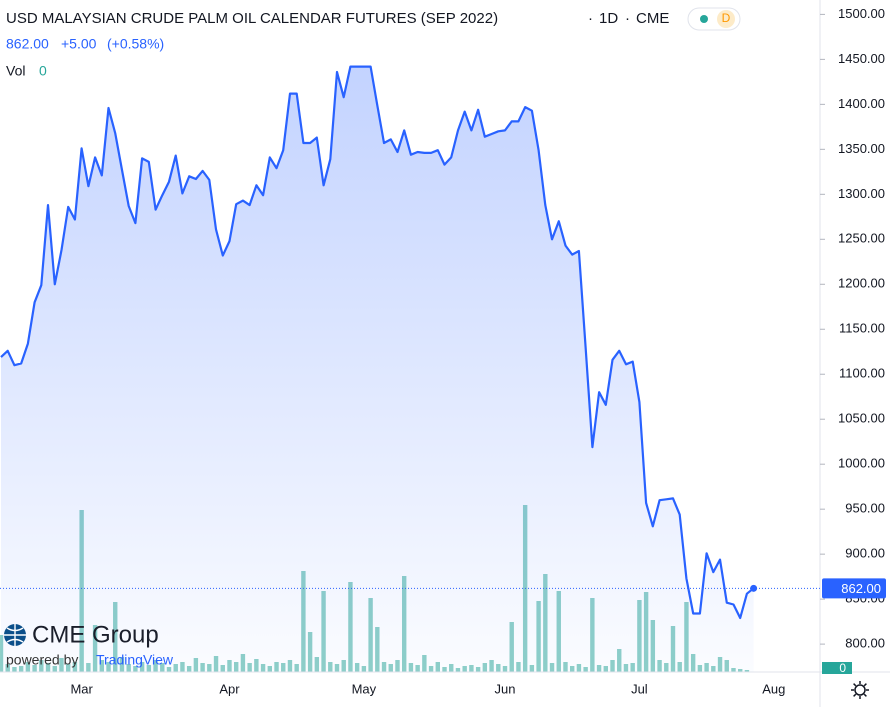 This screenshot has height=707, width=890. Describe the element at coordinates (861, 58) in the screenshot. I see `y-tick-label: 1450.00` at that location.